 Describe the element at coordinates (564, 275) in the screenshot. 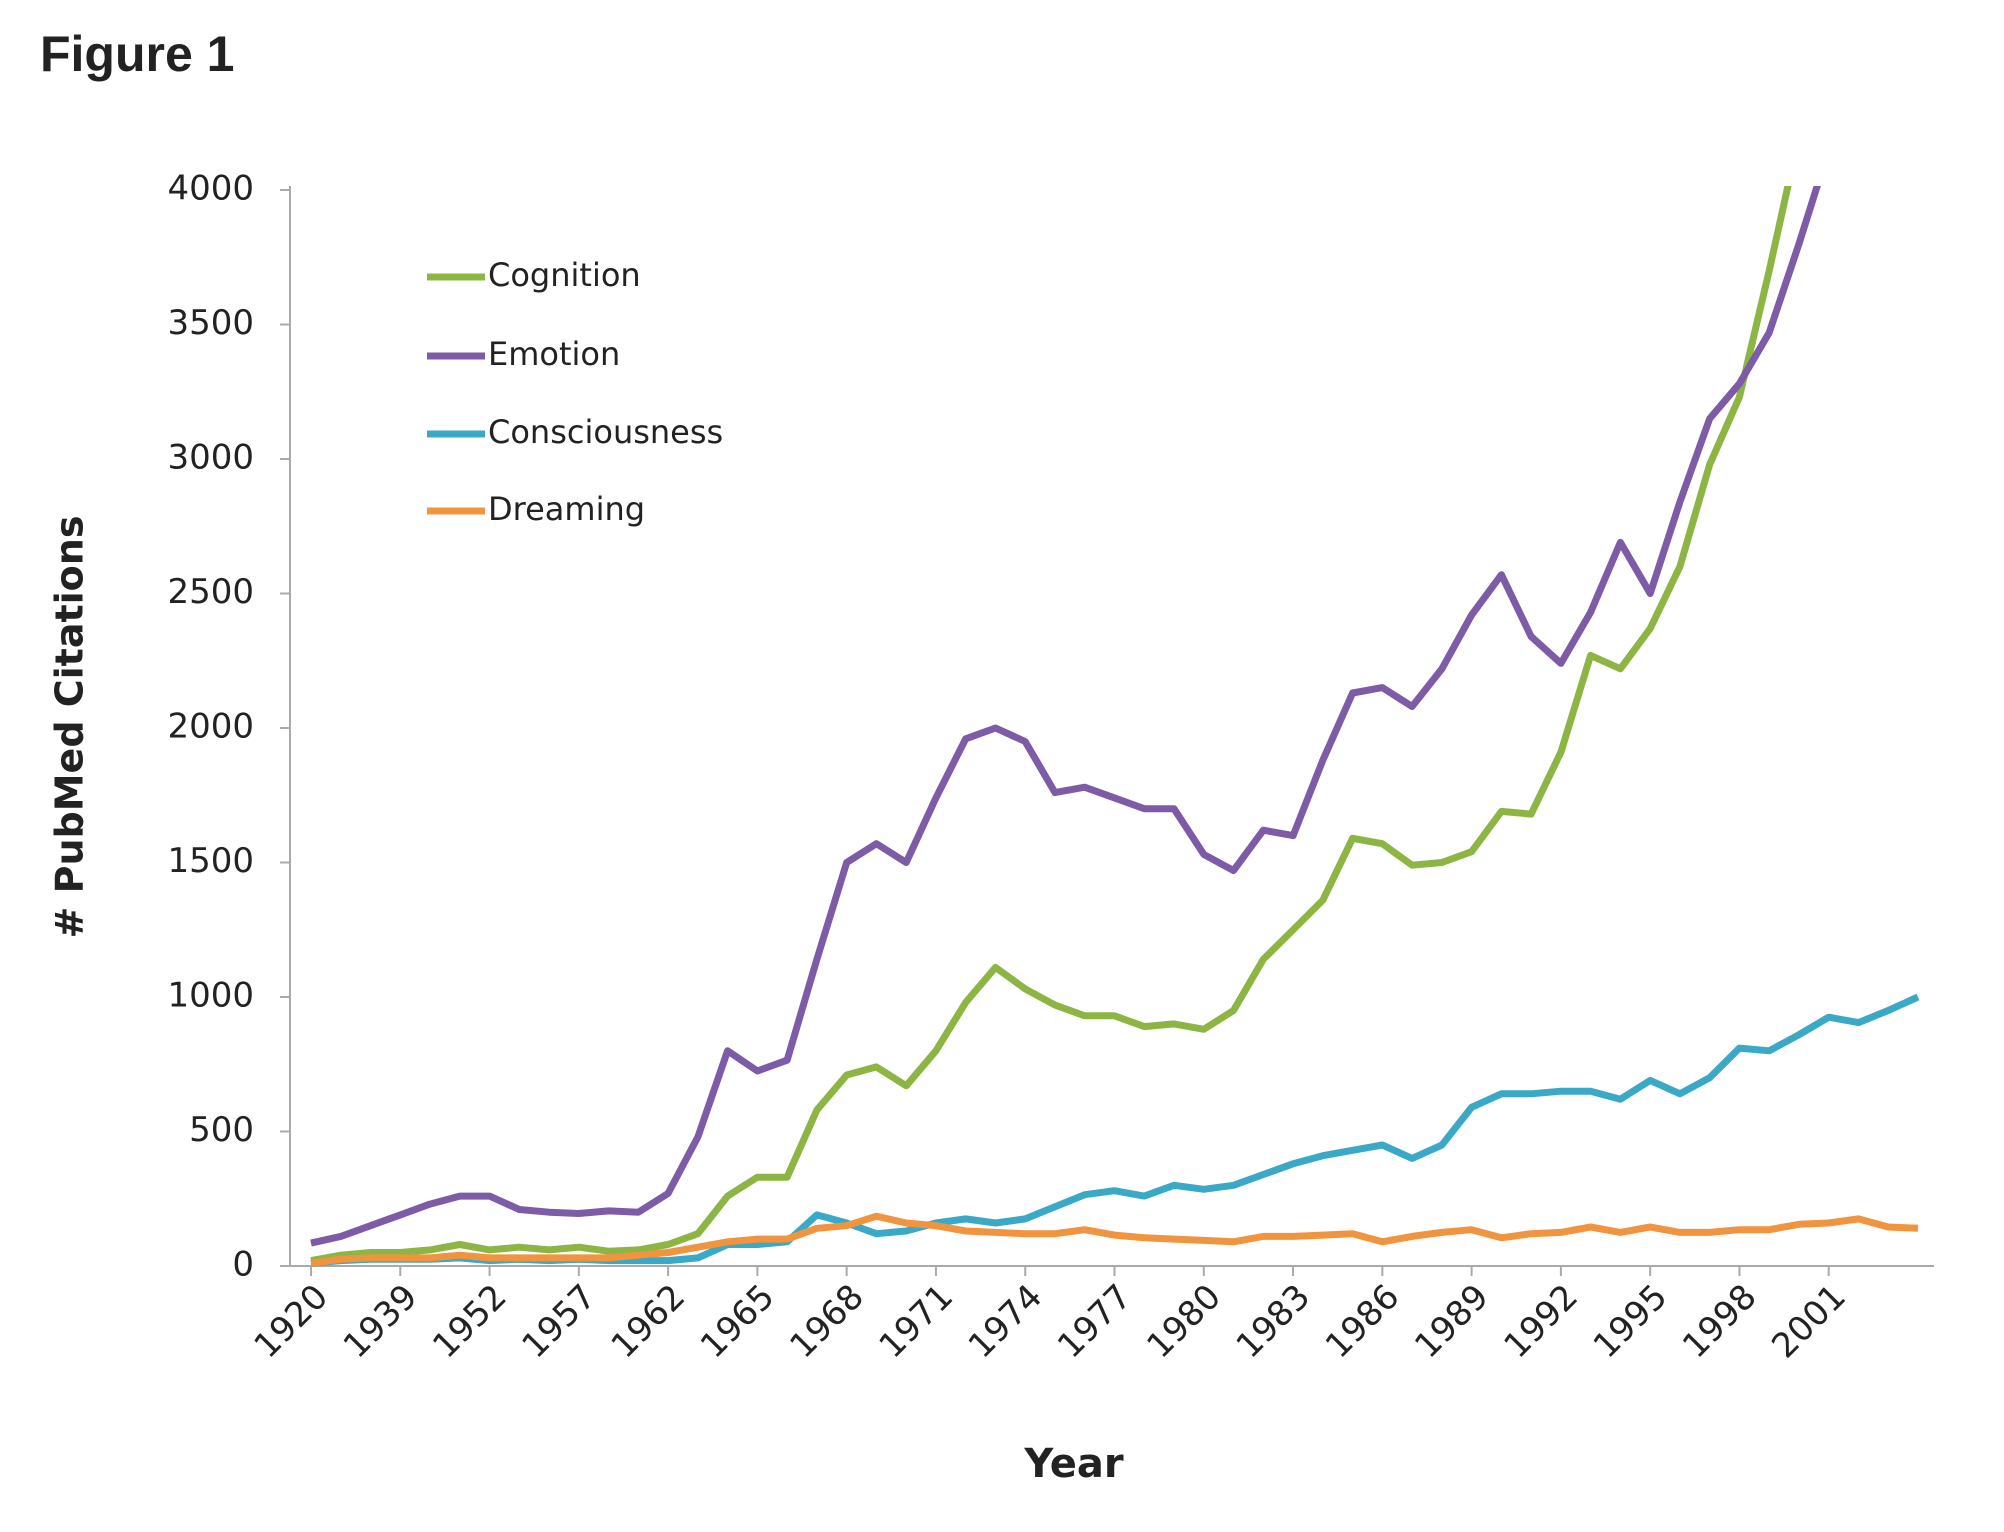

I see `legend-label: Cognition` at that location.